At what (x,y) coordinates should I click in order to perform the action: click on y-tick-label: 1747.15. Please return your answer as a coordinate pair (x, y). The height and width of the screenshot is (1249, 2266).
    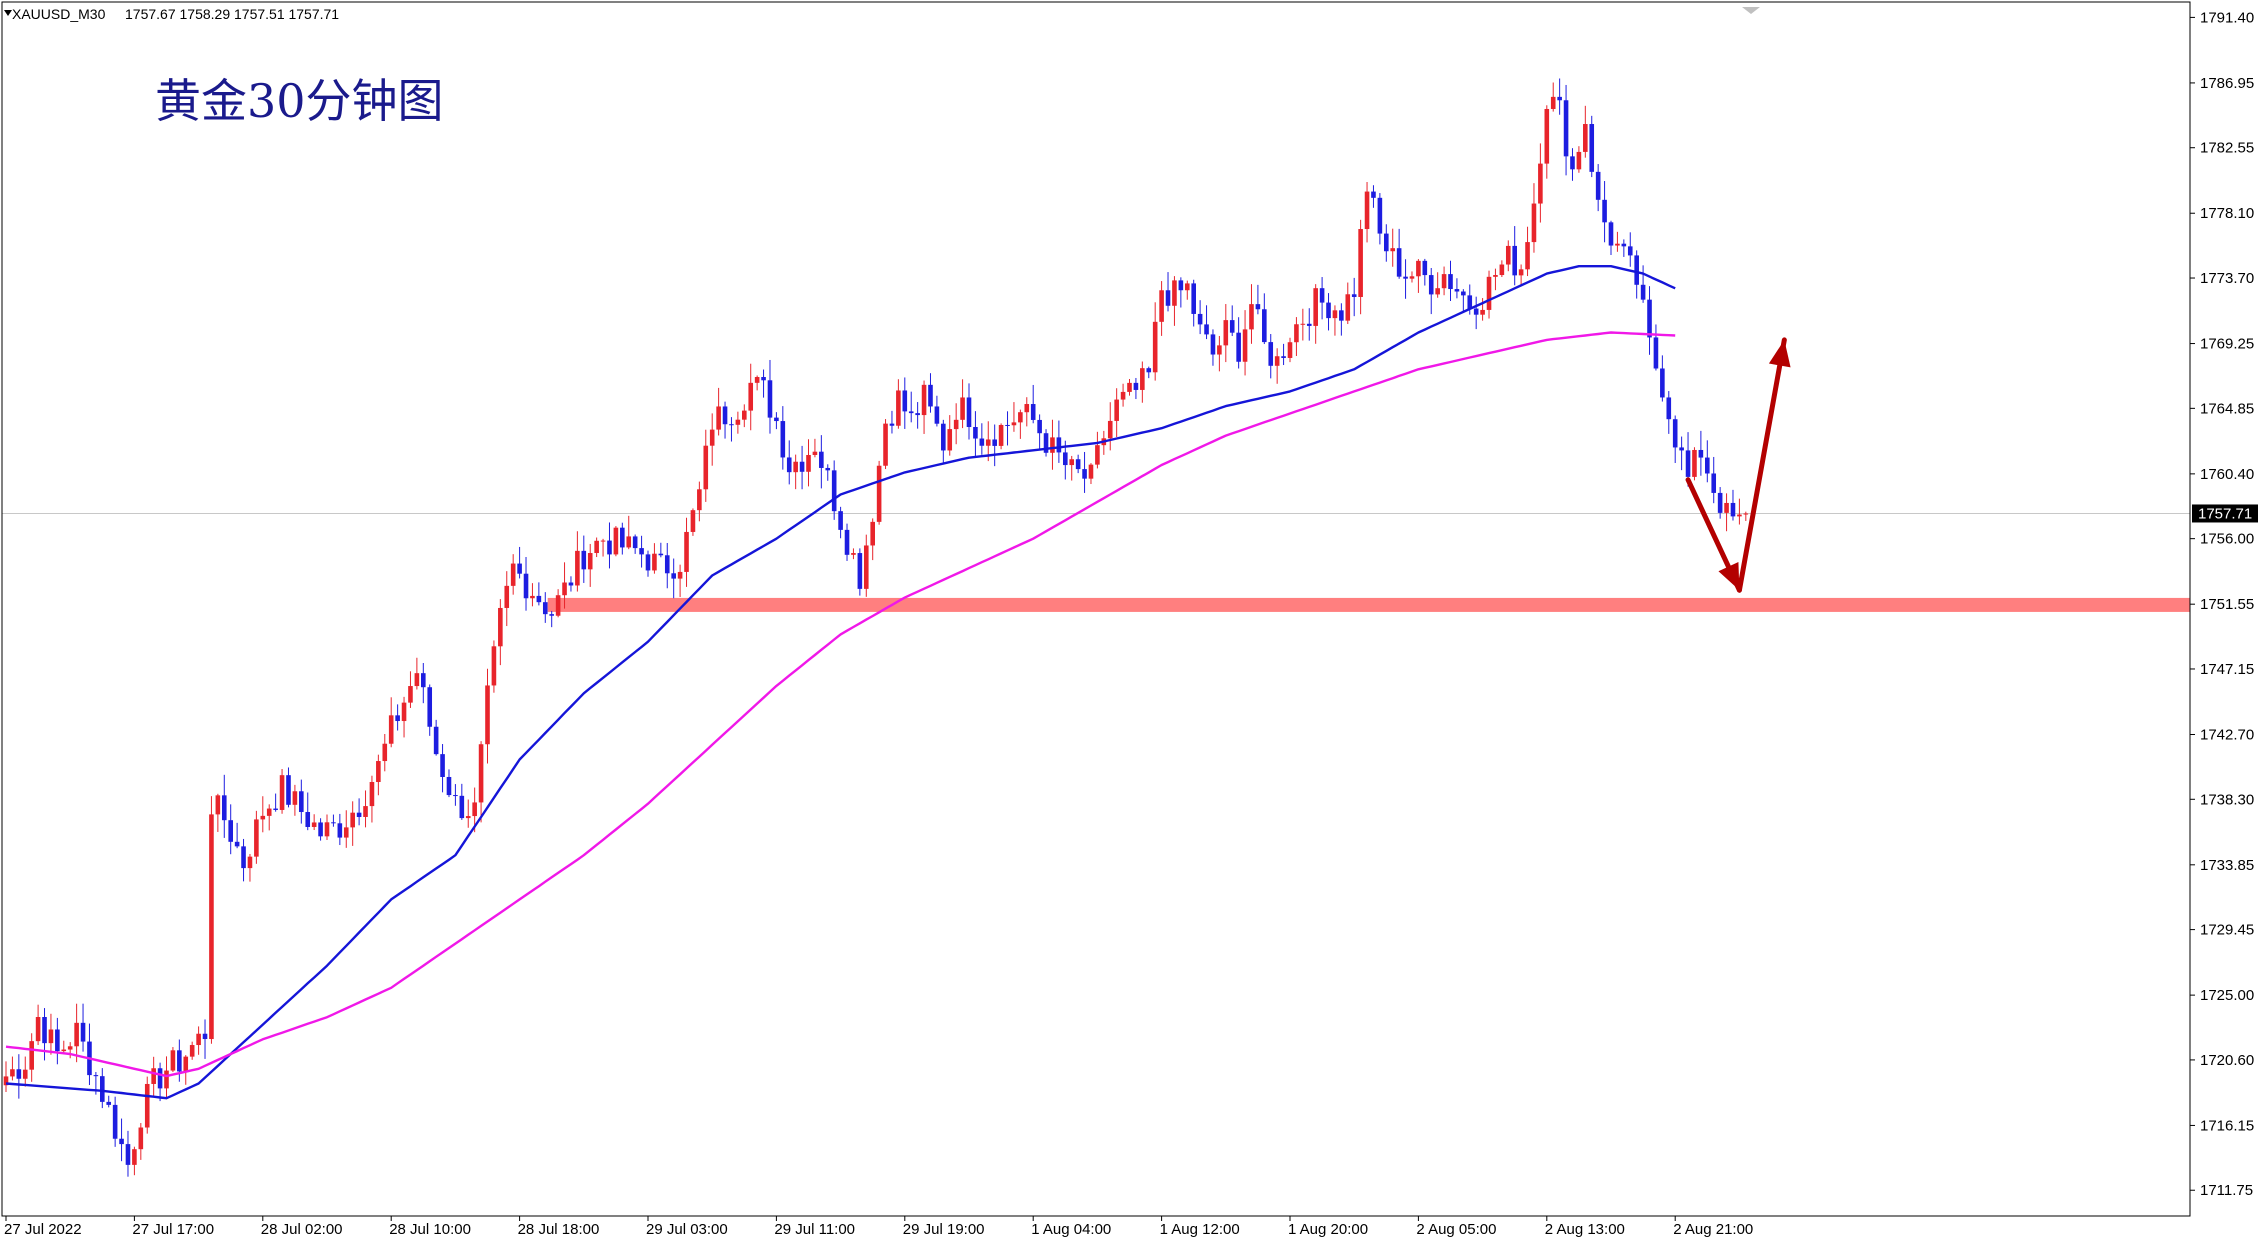
    Looking at the image, I should click on (2227, 669).